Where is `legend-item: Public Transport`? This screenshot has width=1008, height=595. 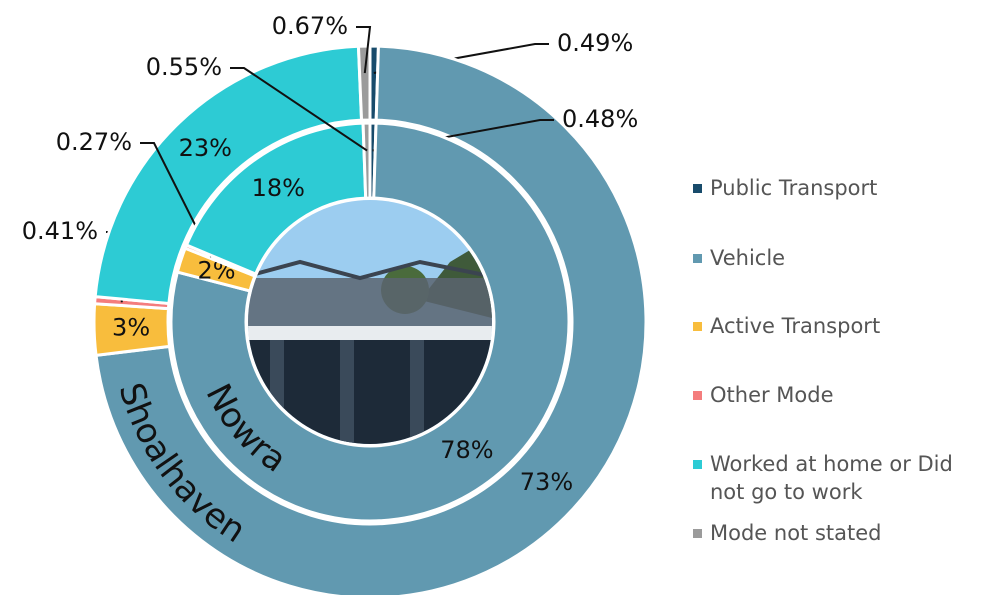 legend-item: Public Transport is located at coordinates (833, 188).